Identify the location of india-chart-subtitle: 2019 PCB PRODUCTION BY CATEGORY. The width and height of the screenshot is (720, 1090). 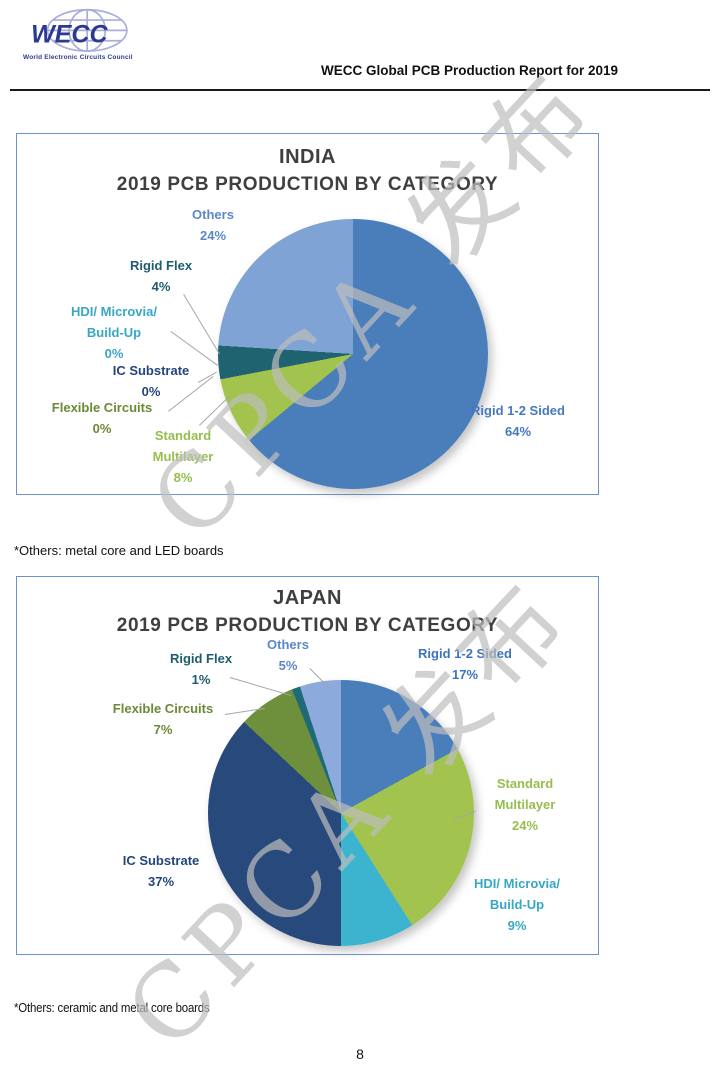
(307, 184).